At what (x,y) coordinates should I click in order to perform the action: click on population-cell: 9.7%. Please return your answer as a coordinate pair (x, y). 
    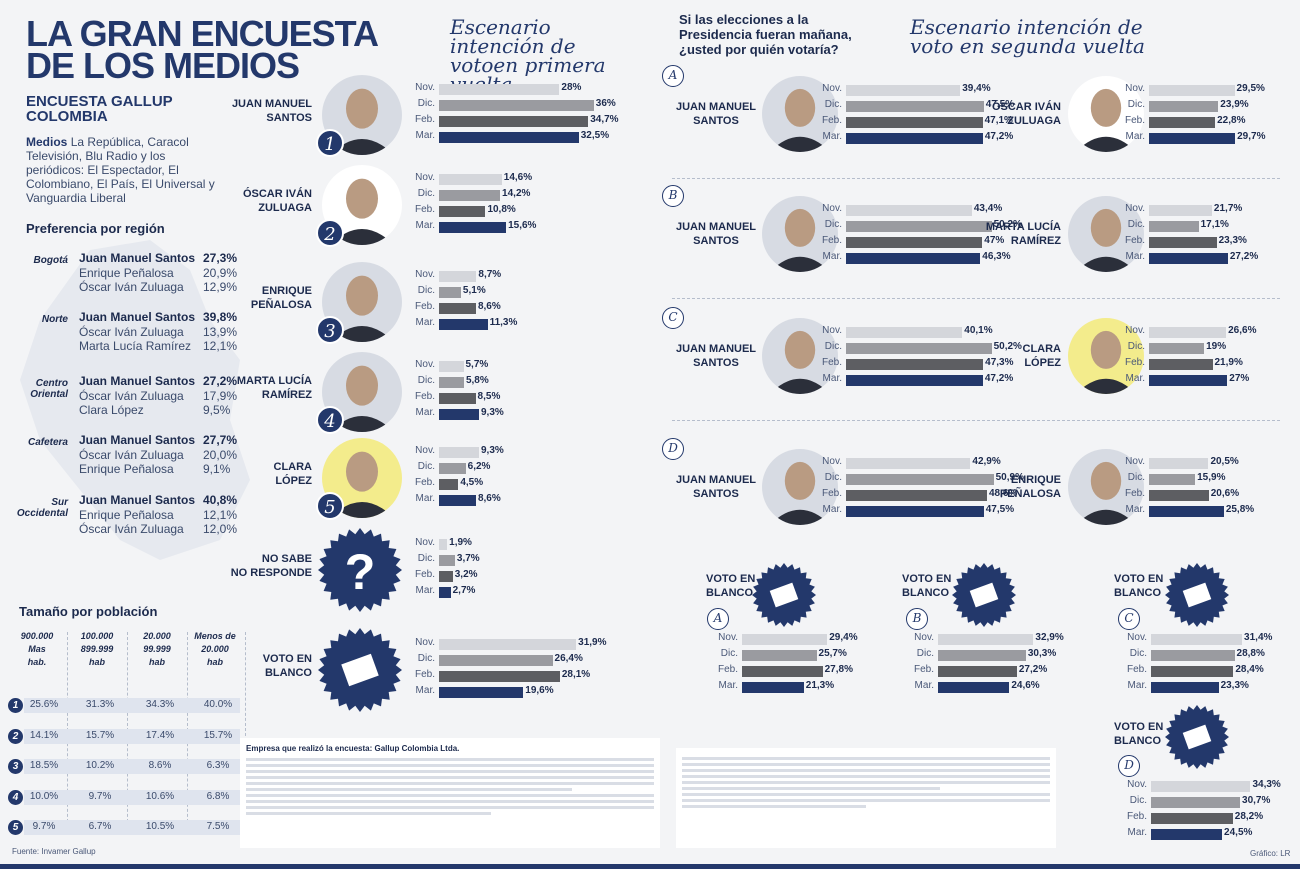
    Looking at the image, I should click on (100, 796).